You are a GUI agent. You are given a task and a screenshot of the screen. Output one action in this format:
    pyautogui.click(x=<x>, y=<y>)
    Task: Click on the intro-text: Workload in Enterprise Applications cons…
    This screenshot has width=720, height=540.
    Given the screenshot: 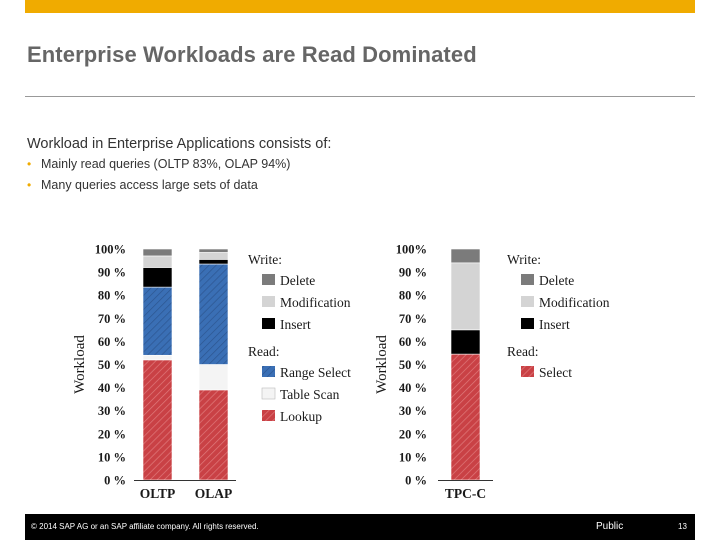 What is the action you would take?
    pyautogui.click(x=179, y=144)
    